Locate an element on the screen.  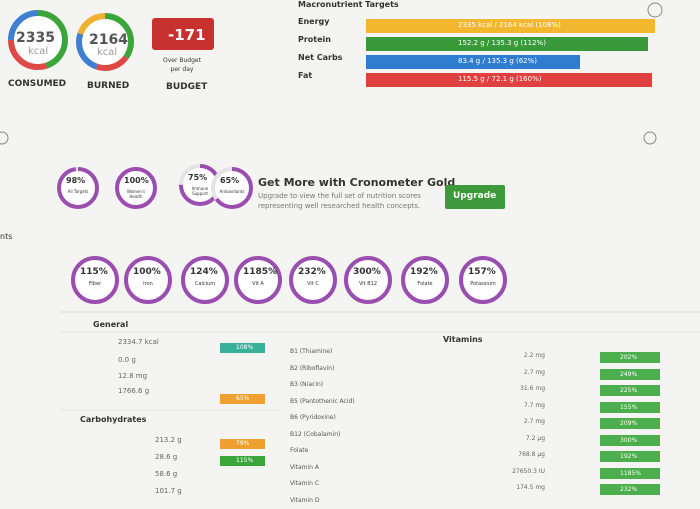
target-value: 300% is located at coordinates (367, 272).